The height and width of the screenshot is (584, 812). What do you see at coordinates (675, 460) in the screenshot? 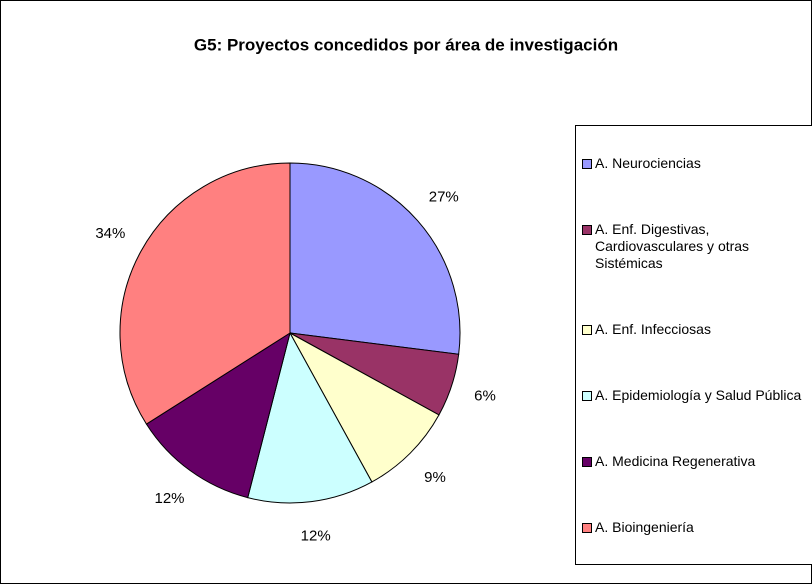
I see `legend-label: A. Medicina Regenerativa` at bounding box center [675, 460].